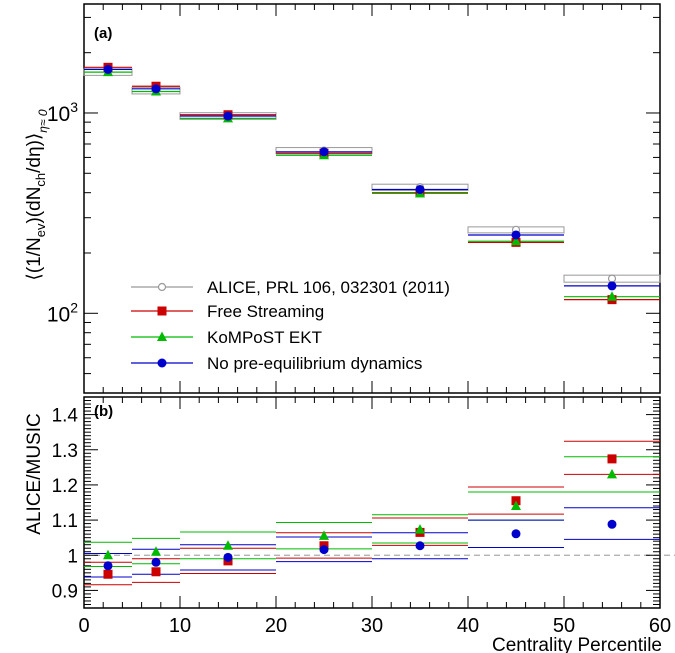 The height and width of the screenshot is (653, 675). What do you see at coordinates (660, 626) in the screenshot?
I see `x-tick-label: 60` at bounding box center [660, 626].